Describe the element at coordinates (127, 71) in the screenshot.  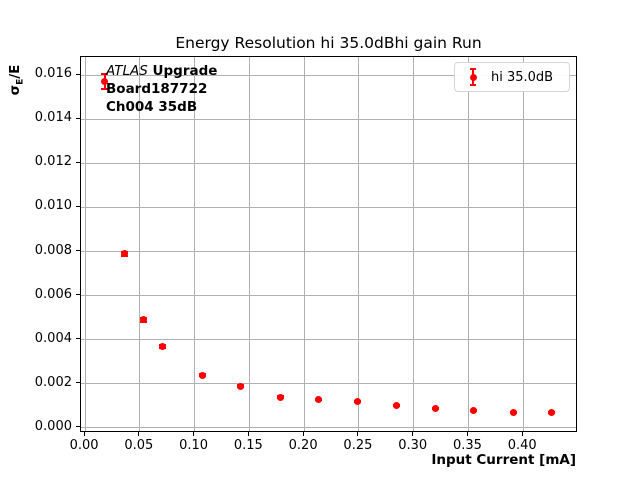
I see `atlas-label: ATLAS` at that location.